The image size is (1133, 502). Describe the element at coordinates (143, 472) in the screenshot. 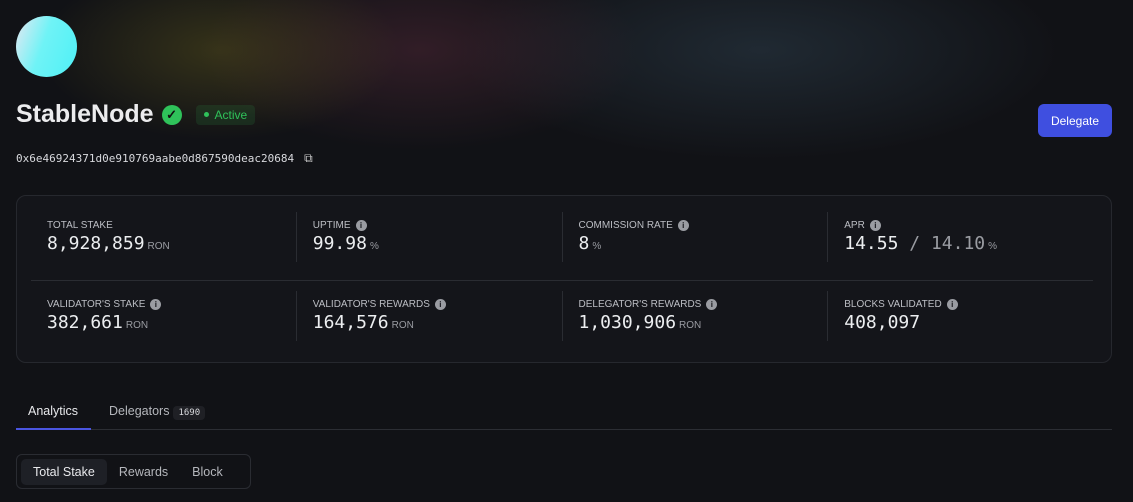

I see `segment-rewards: Rewards` at that location.